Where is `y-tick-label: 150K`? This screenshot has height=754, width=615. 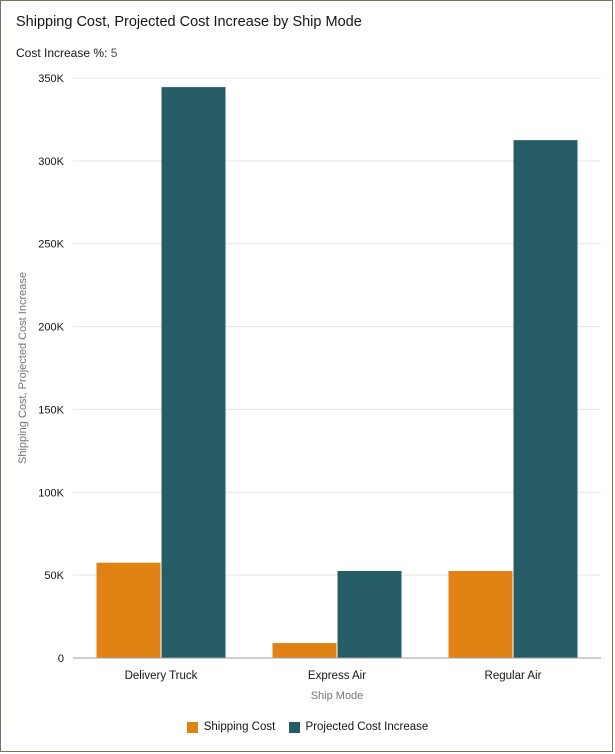 y-tick-label: 150K is located at coordinates (51, 410).